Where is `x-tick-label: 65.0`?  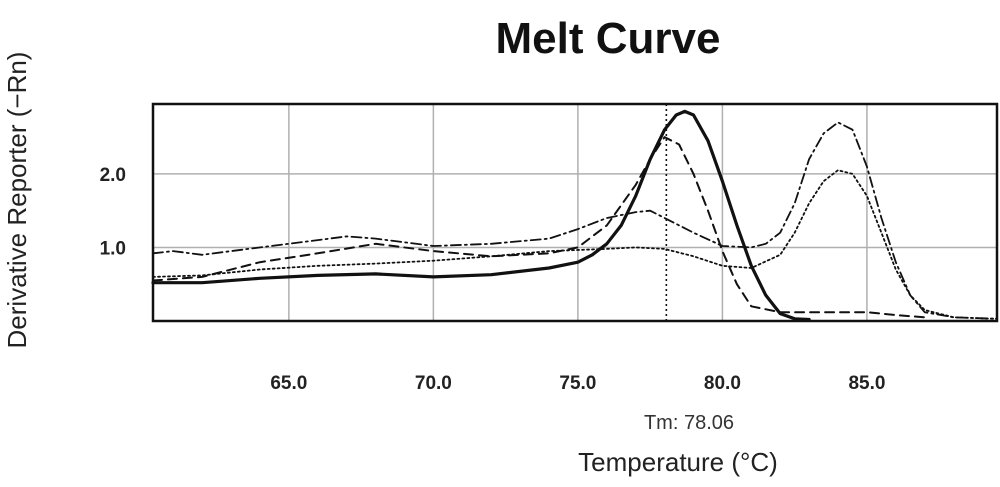
x-tick-label: 65.0 is located at coordinates (288, 383).